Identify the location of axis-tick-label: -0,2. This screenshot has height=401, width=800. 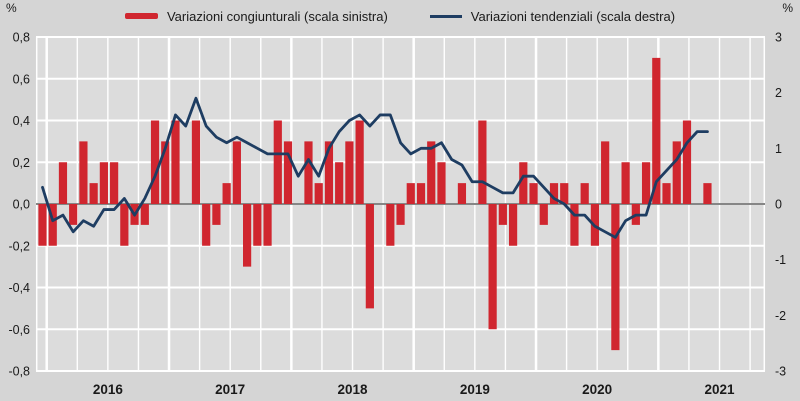
(19, 246).